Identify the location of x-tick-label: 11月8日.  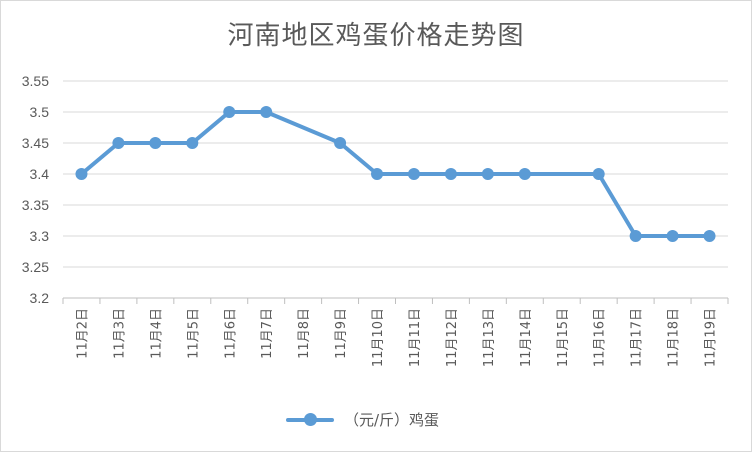
(304, 333).